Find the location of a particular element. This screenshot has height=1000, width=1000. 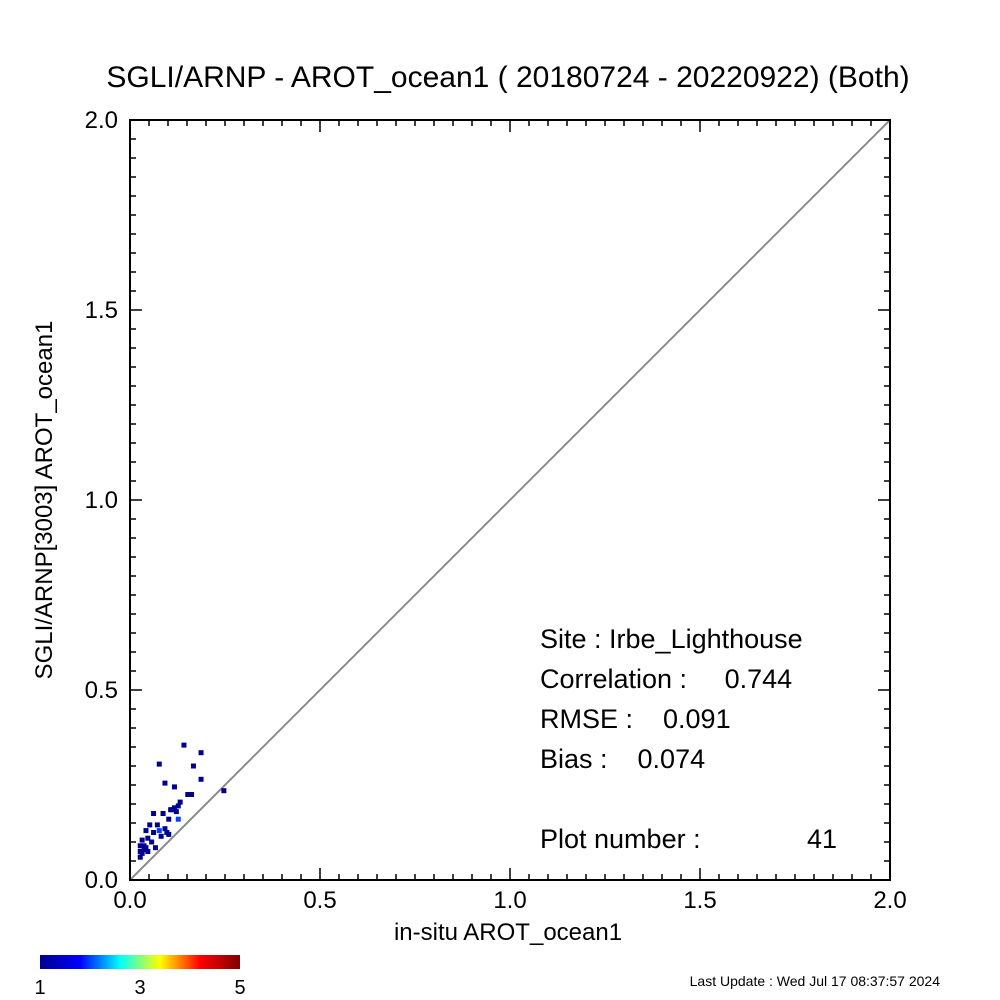

x-axis-label: in-situ AROT_ocean1 is located at coordinates (508, 932).